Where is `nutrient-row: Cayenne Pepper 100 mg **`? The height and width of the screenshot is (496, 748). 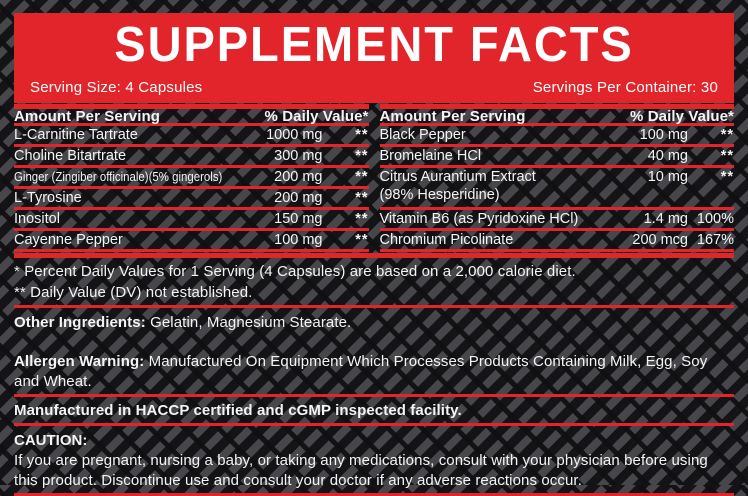
nutrient-row: Cayenne Pepper 100 mg ** is located at coordinates (191, 241).